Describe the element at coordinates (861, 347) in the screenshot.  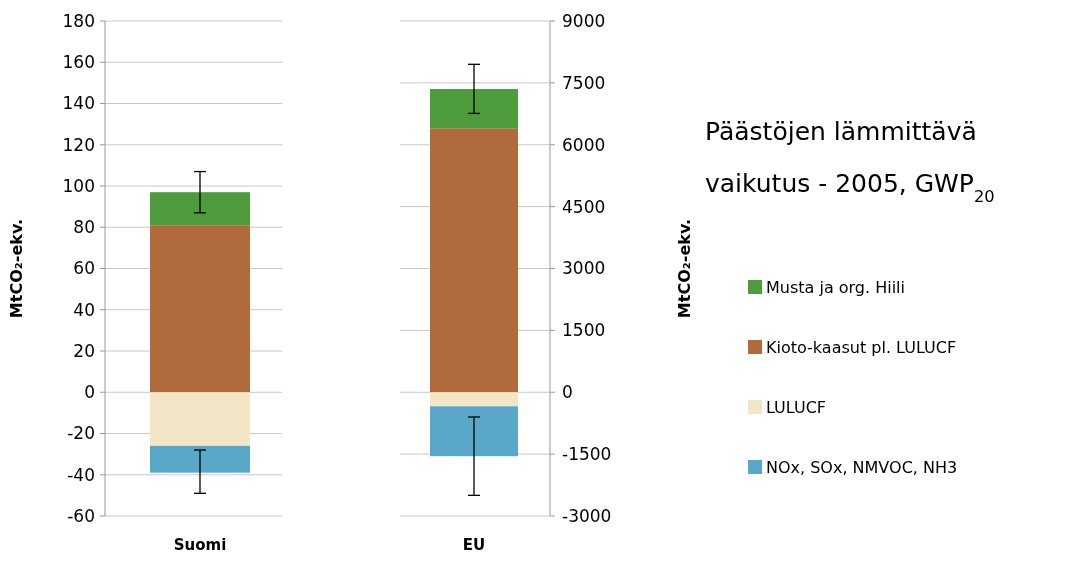
I see `legend-label: Kioto-kaasut pl. LULUCF` at that location.